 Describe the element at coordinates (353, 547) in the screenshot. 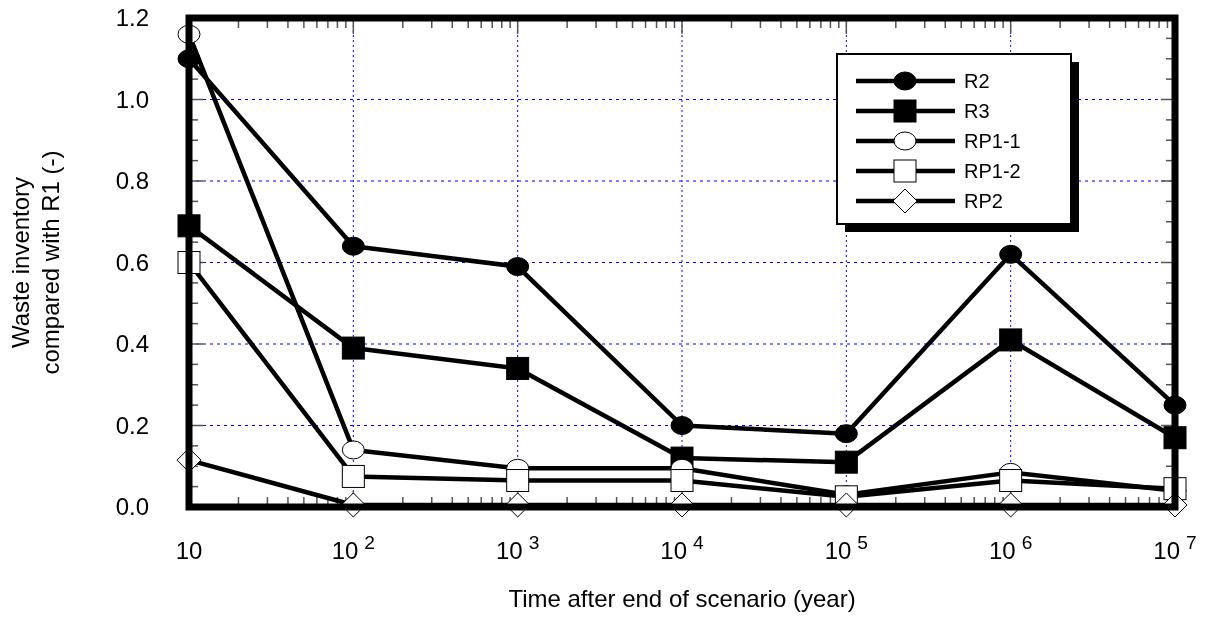

I see `x-tick-label: 10$^{2}$` at that location.